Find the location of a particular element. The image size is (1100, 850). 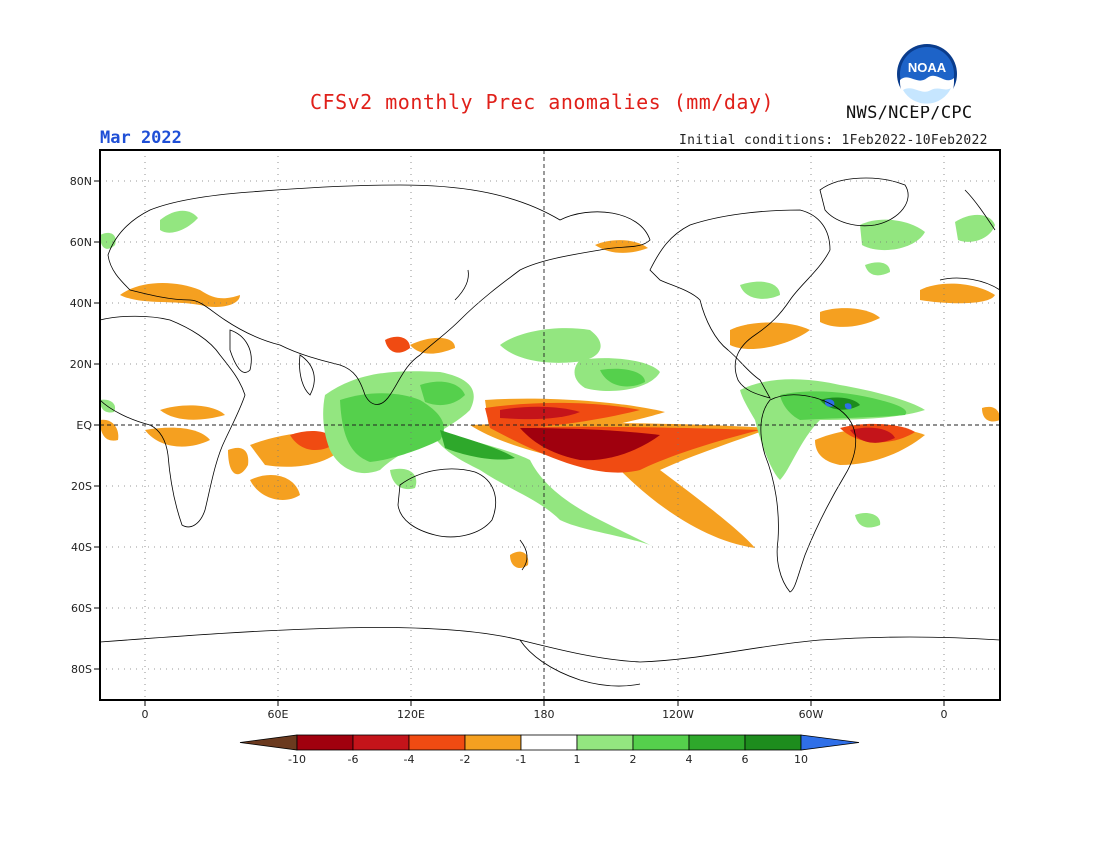

colorbar-swatch-under is located at coordinates (268, 742).